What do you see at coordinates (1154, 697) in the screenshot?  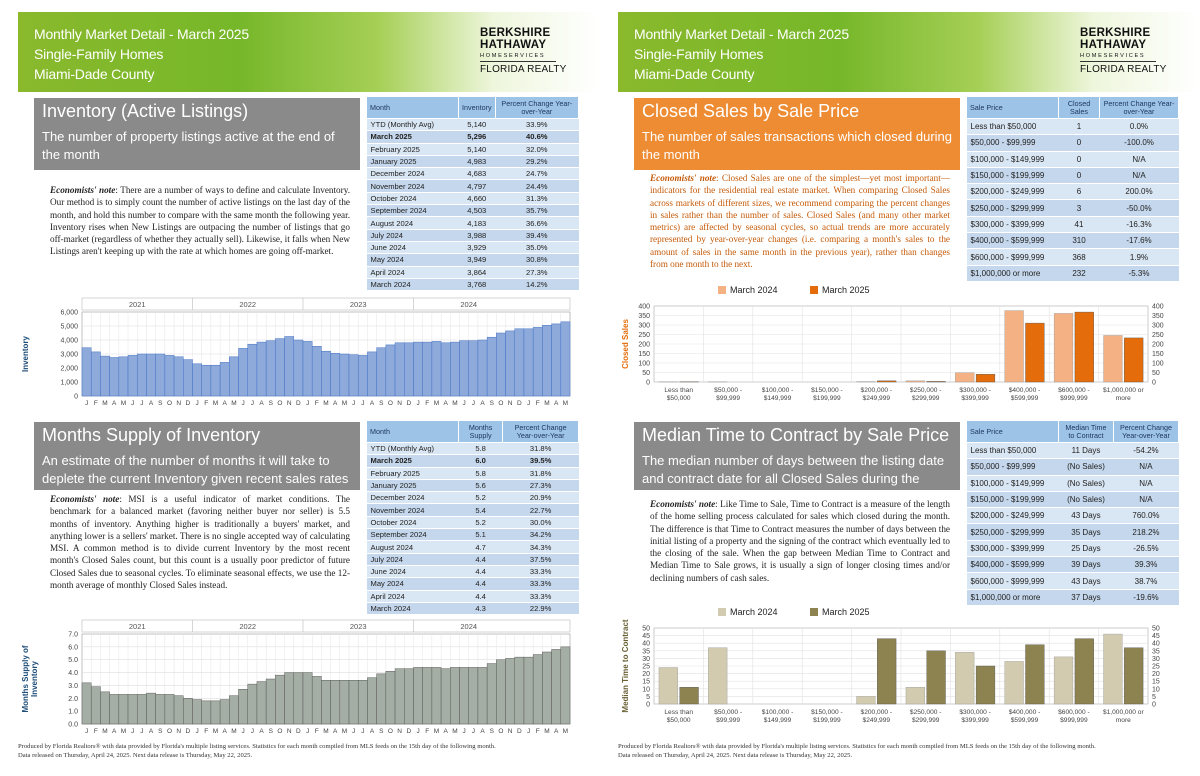 I see `y2-tick-label: 5` at bounding box center [1154, 697].